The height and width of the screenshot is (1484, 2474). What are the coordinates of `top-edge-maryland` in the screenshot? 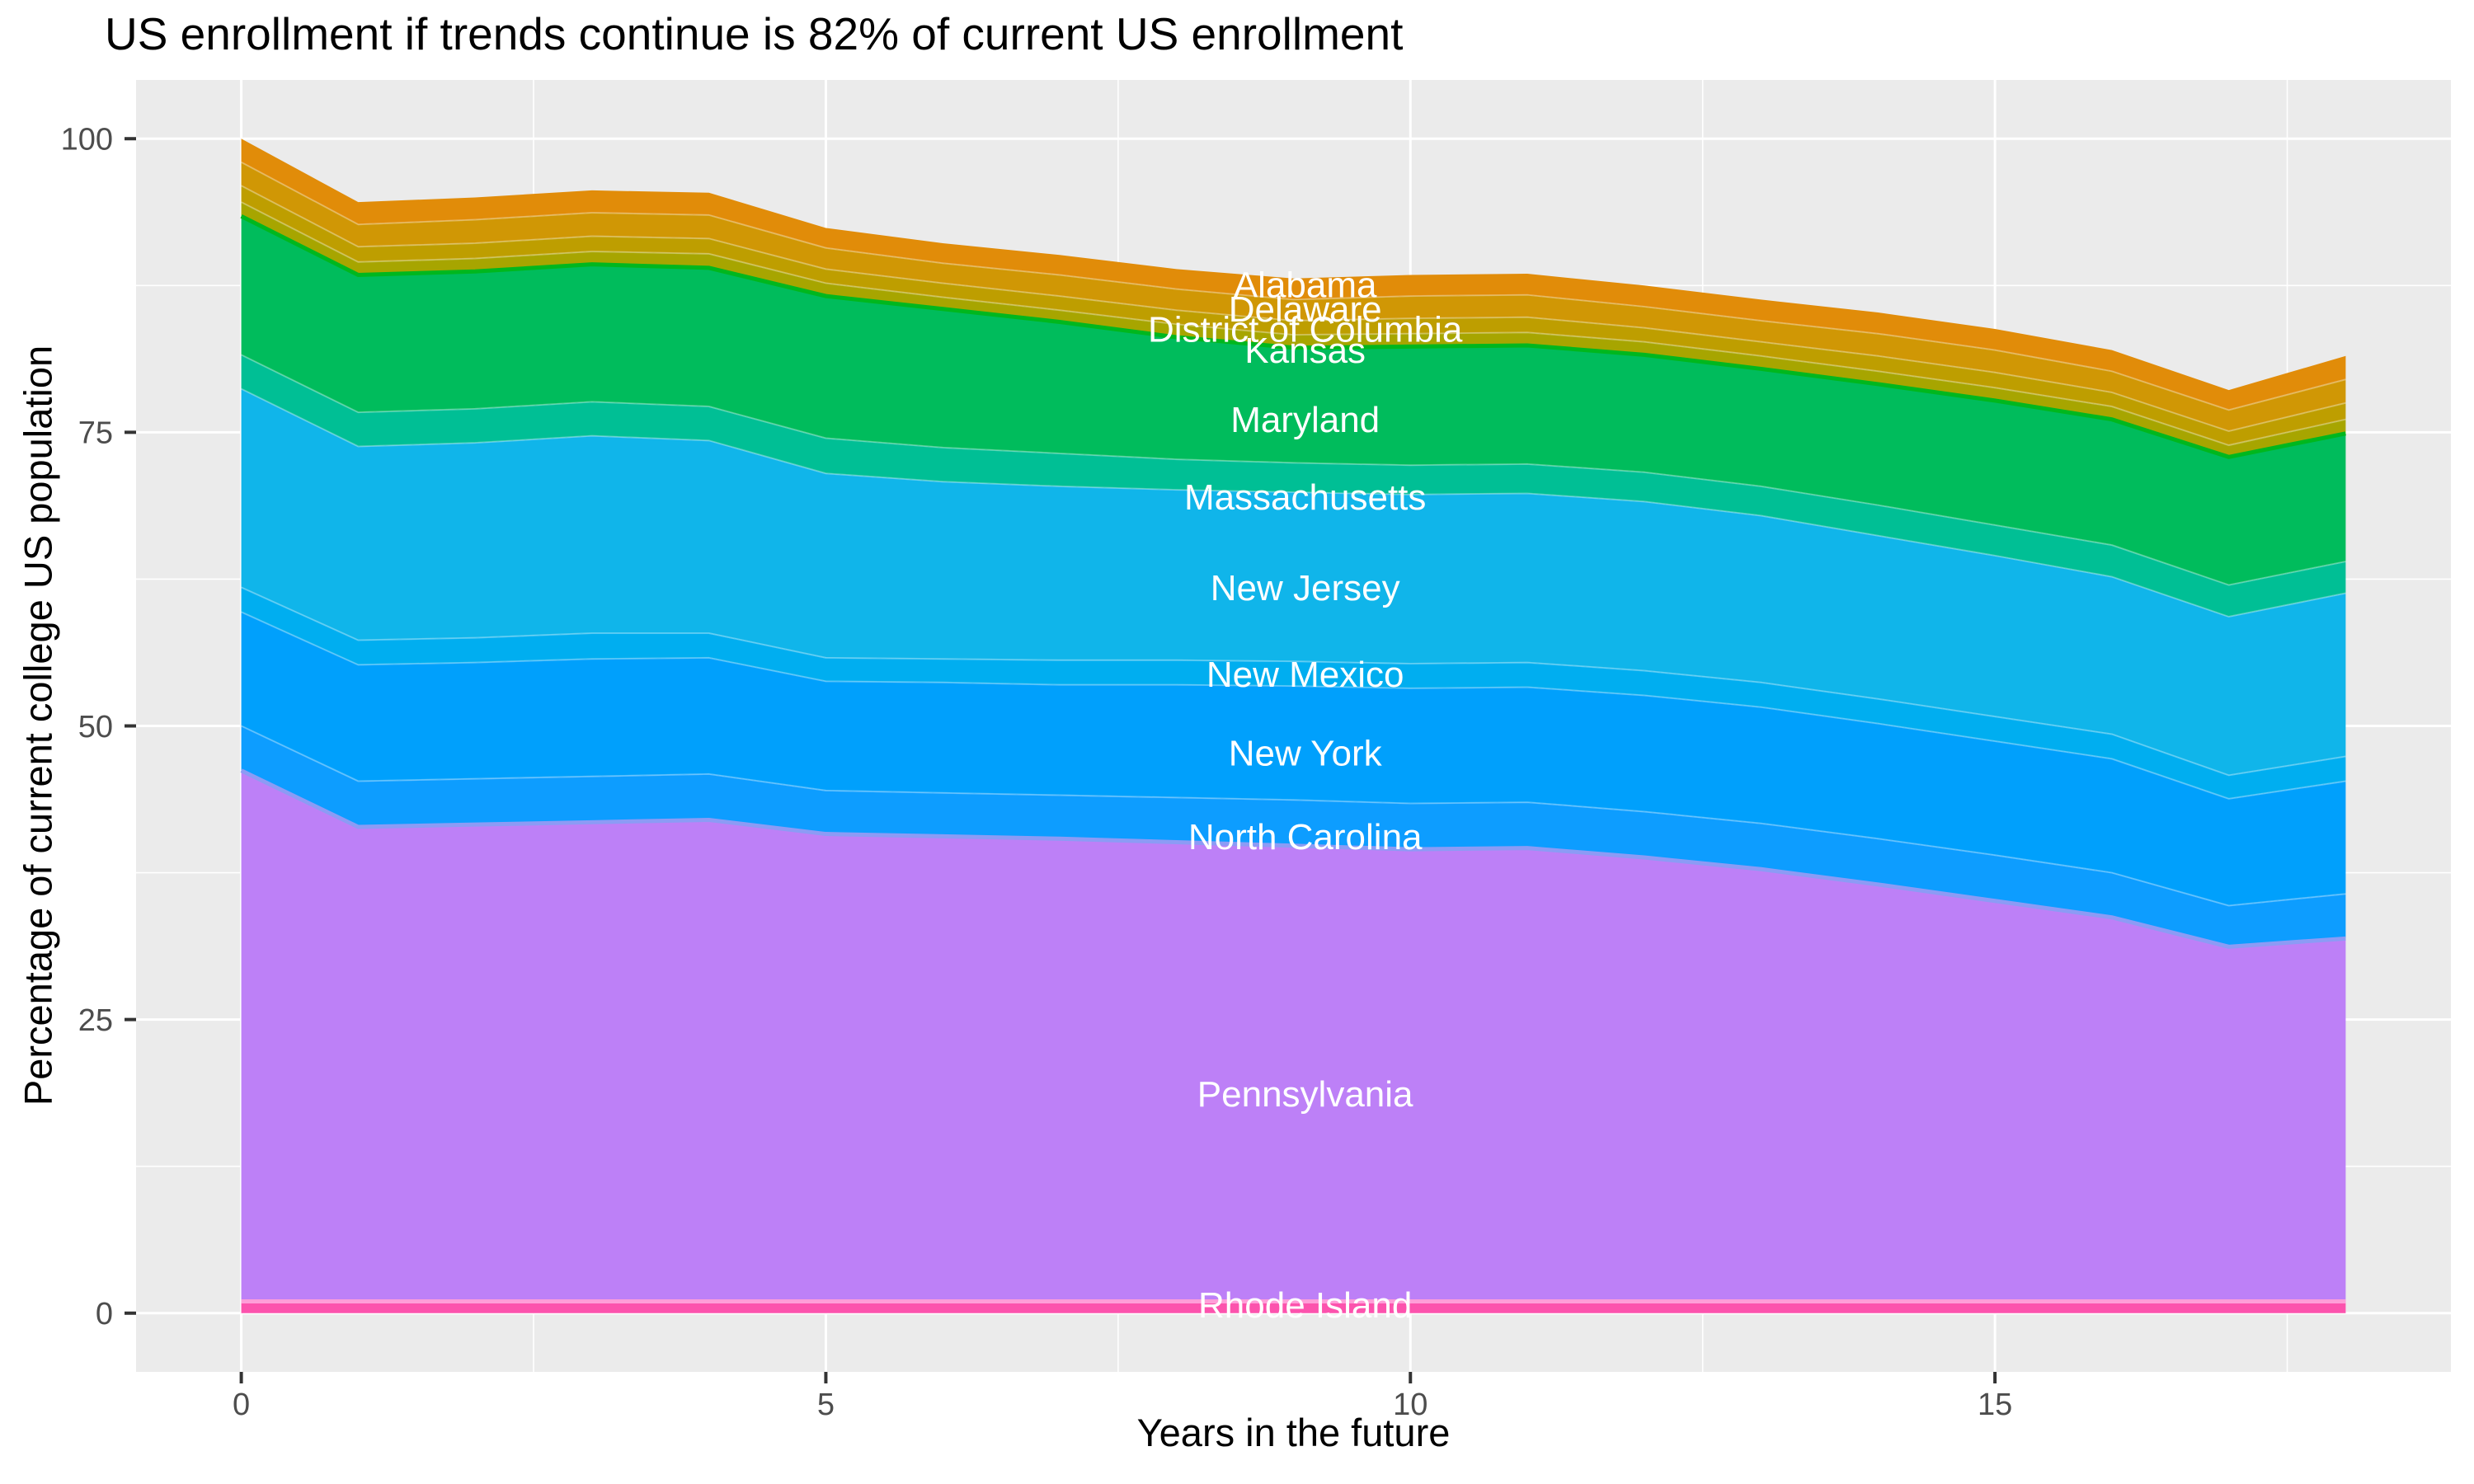 It's located at (1293, 336).